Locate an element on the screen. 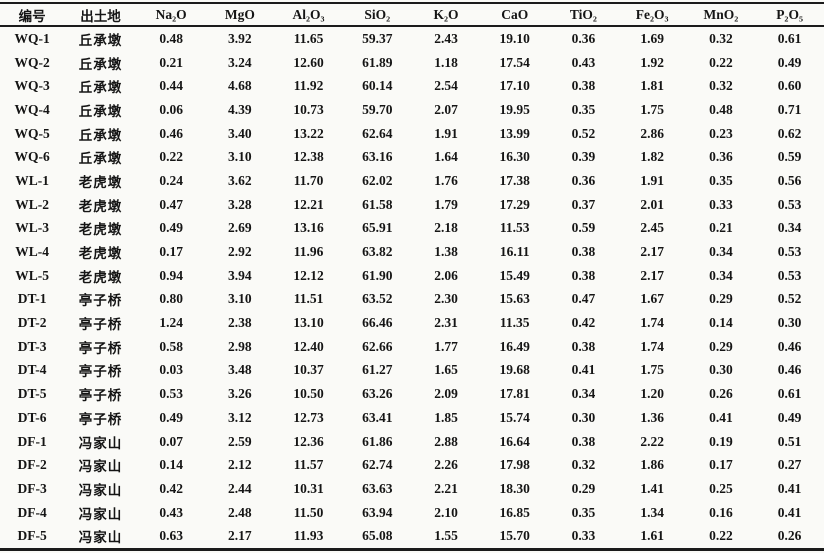 This screenshot has height=553, width=824. value-cell: 59.70 is located at coordinates (377, 109).